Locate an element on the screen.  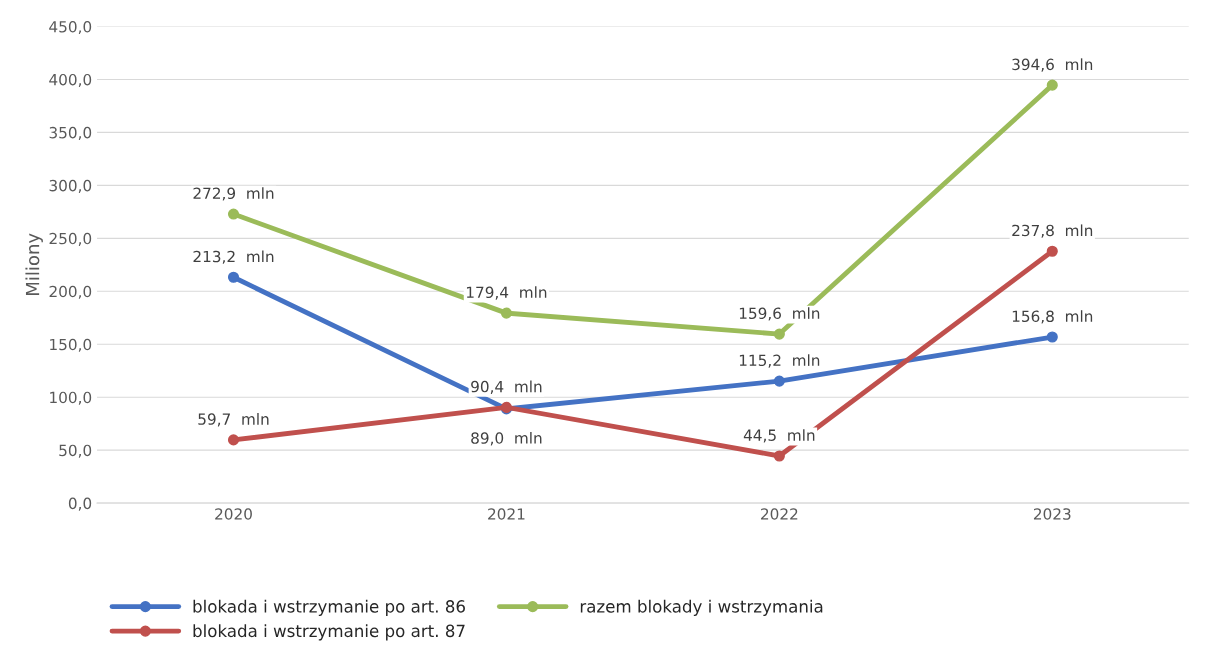
data-label: 394,6 mln is located at coordinates (1052, 65).